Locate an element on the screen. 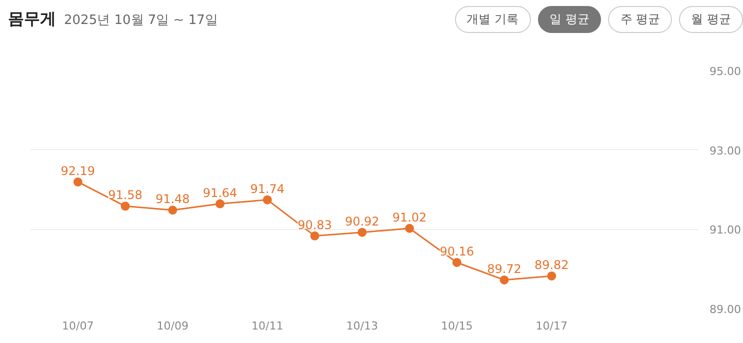 This screenshot has width=743, height=343. text: 주 평균 is located at coordinates (640, 20).